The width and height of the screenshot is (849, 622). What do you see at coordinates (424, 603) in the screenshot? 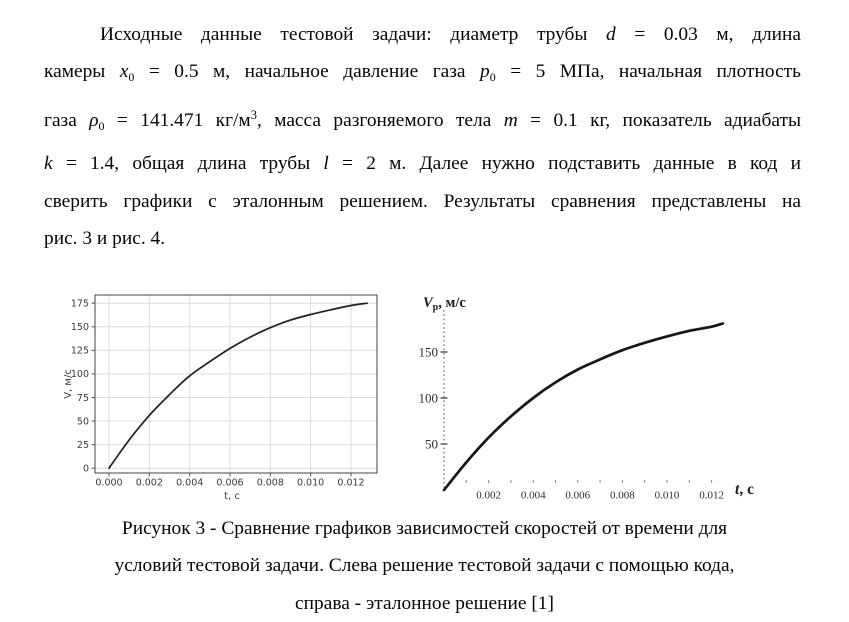
I see `caption-line: справа - эталонное решение [1]` at bounding box center [424, 603].